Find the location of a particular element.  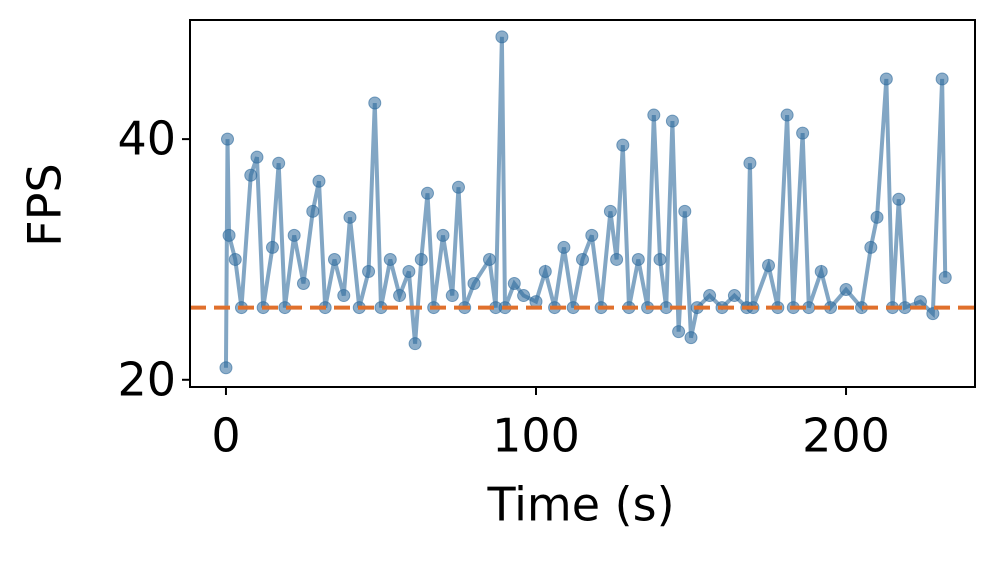

x-tick-label: 200 is located at coordinates (846, 436).